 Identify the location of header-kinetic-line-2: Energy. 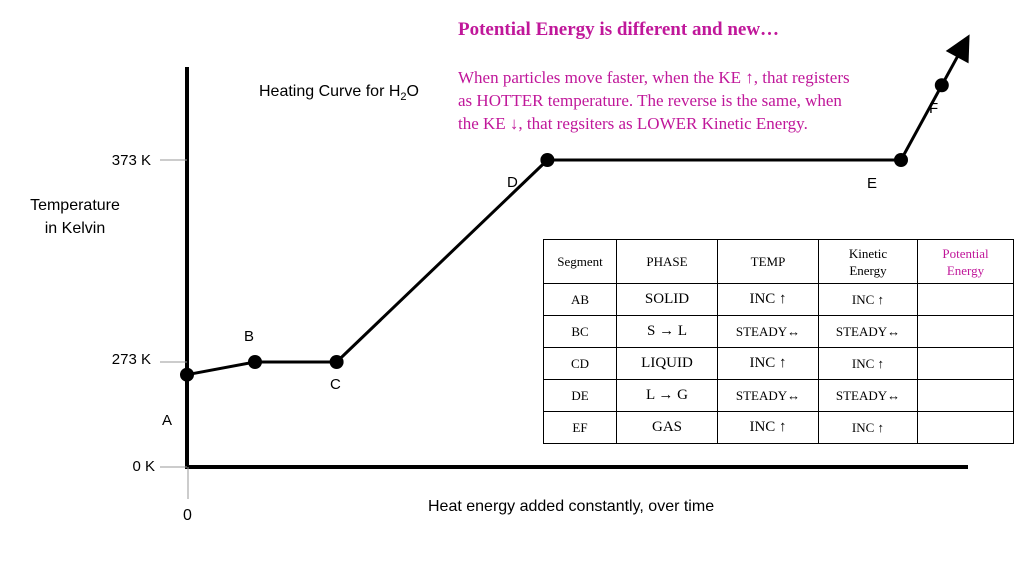
(868, 270).